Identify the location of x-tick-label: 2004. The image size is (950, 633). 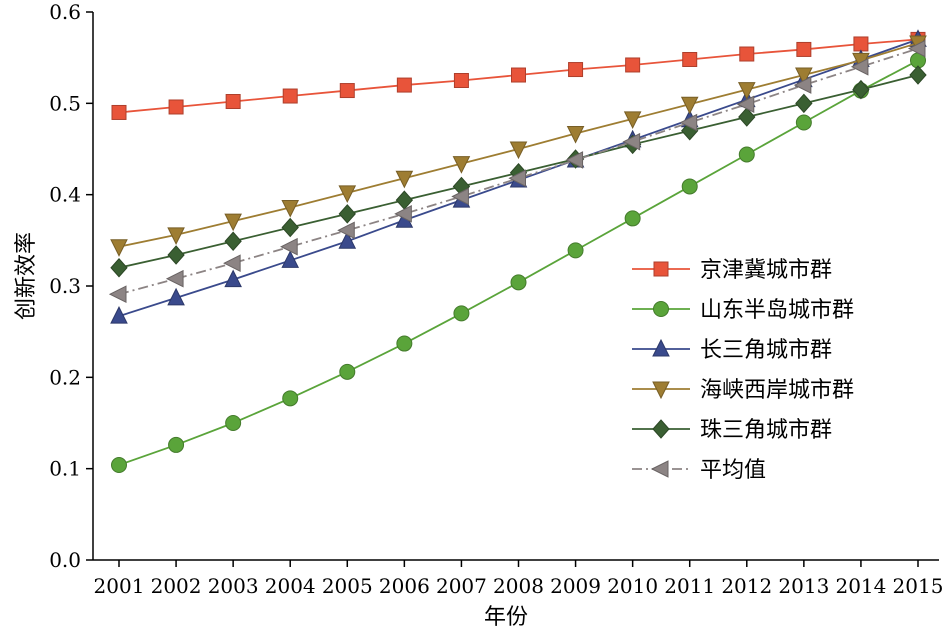
(290, 586).